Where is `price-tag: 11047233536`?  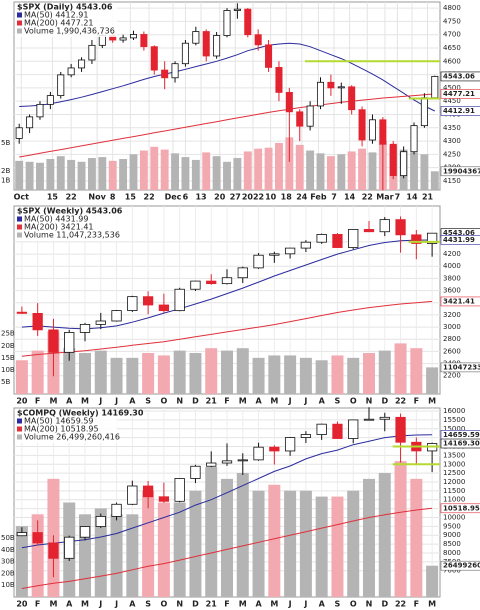 price-tag: 11047233536 is located at coordinates (461, 367).